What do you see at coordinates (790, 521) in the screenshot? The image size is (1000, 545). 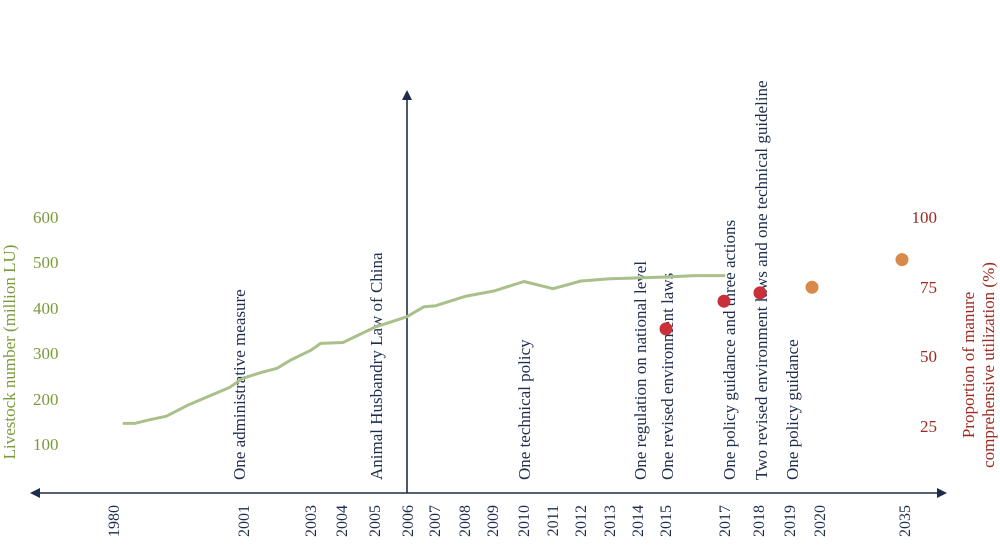 I see `year-label-2019: 2019` at bounding box center [790, 521].